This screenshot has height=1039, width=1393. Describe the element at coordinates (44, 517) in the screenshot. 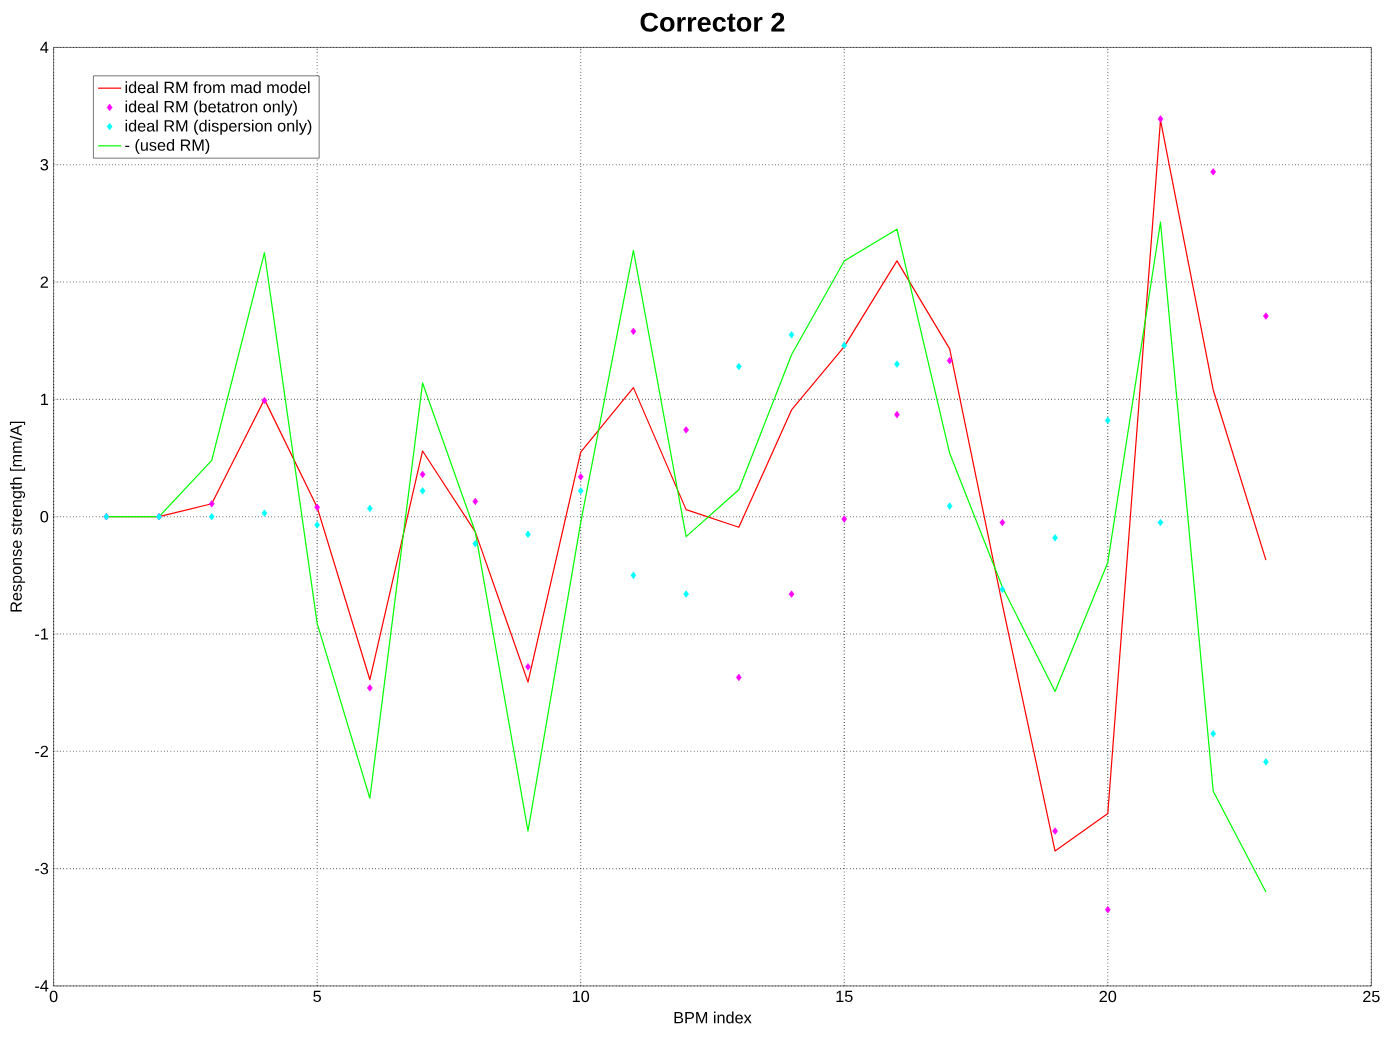

I see `y-tick-label: 0` at that location.